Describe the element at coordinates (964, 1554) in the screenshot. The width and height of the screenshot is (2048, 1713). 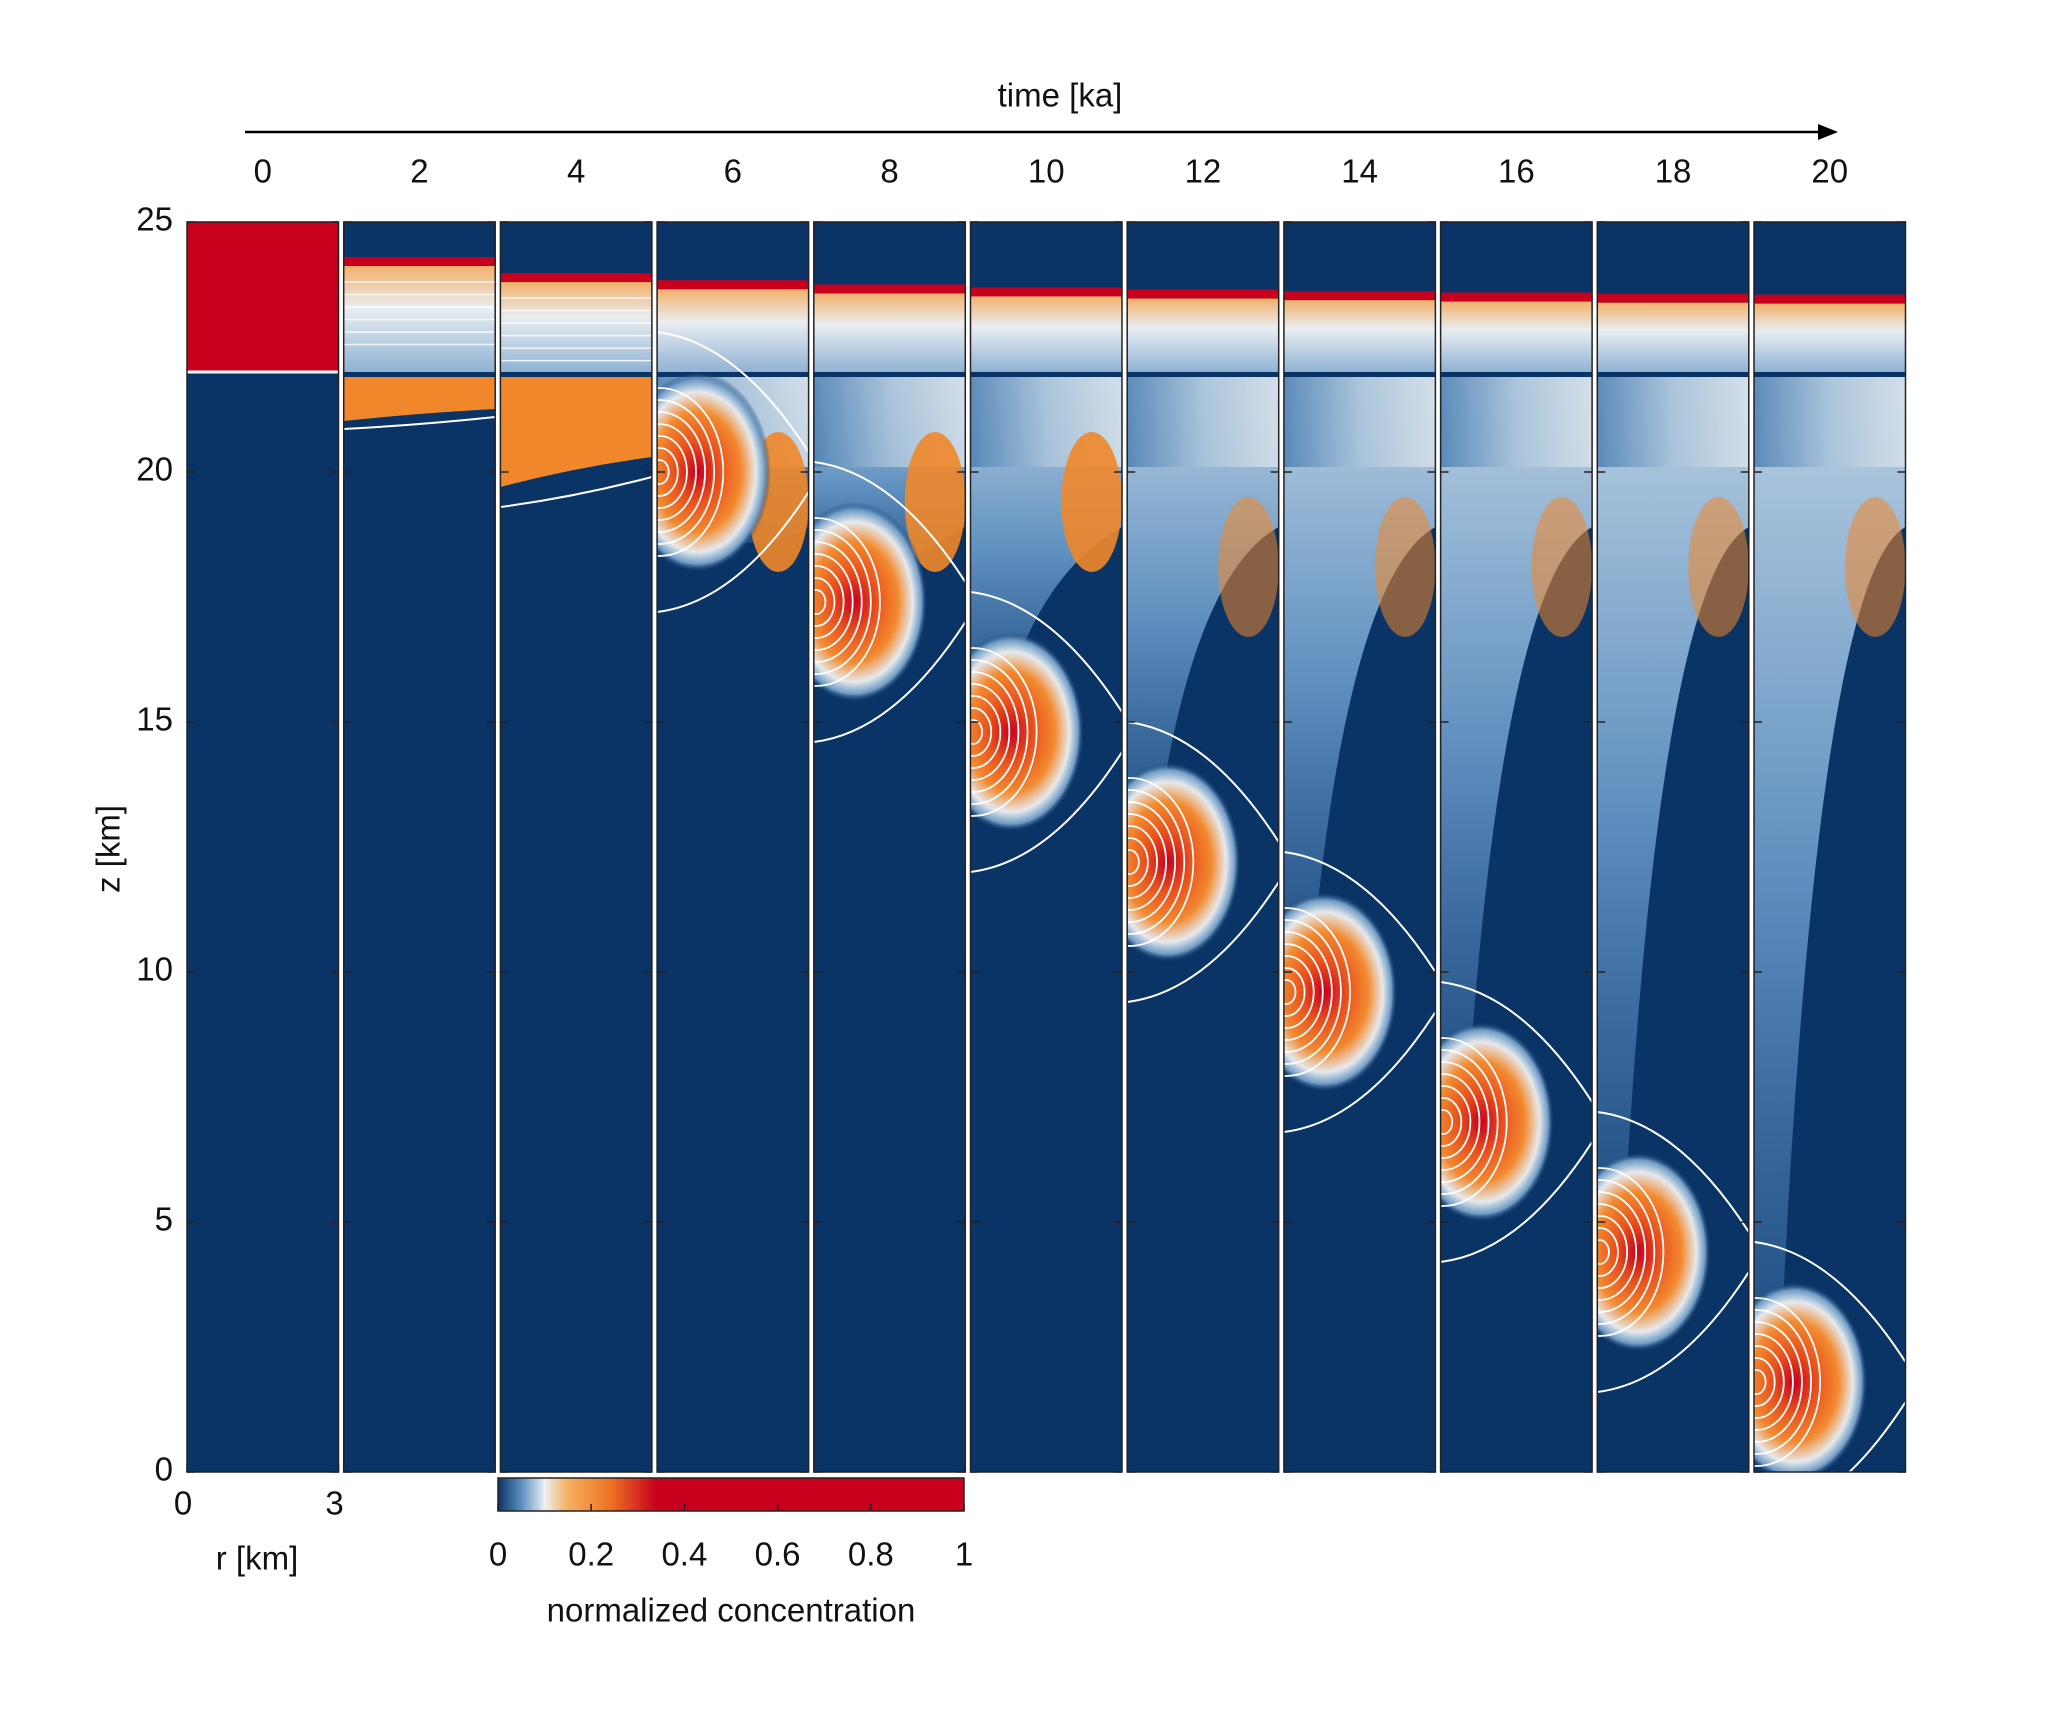
I see `colorbar-tick-label: 1` at that location.